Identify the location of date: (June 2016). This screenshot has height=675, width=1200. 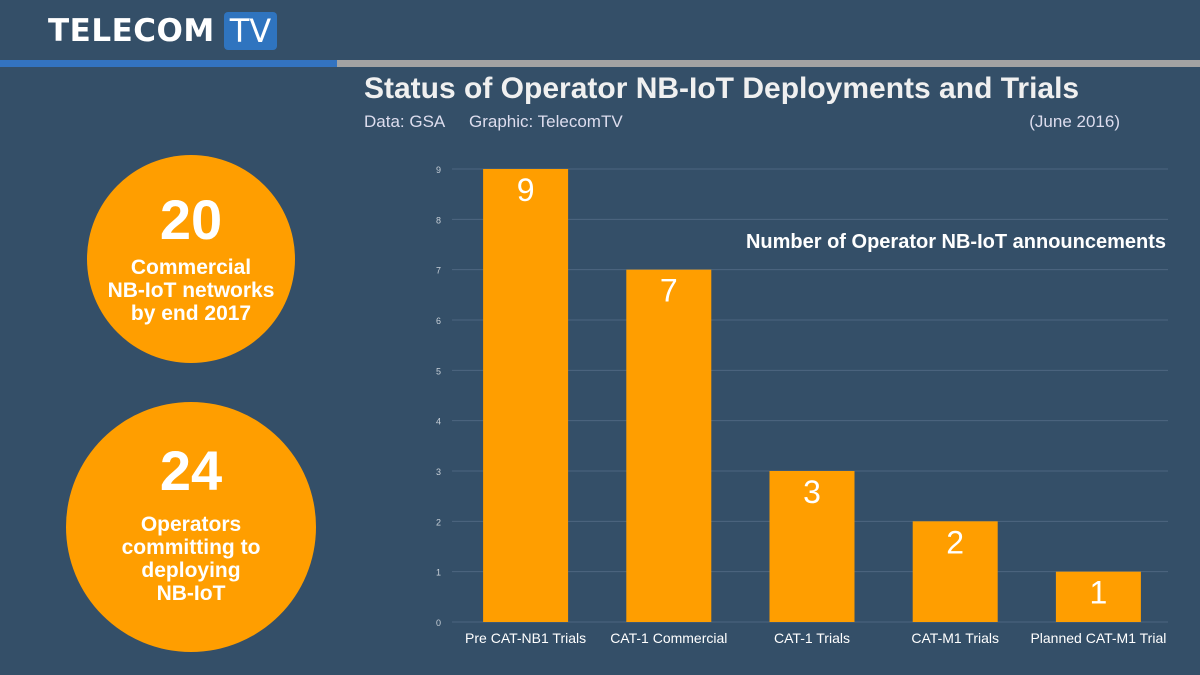
(1074, 121).